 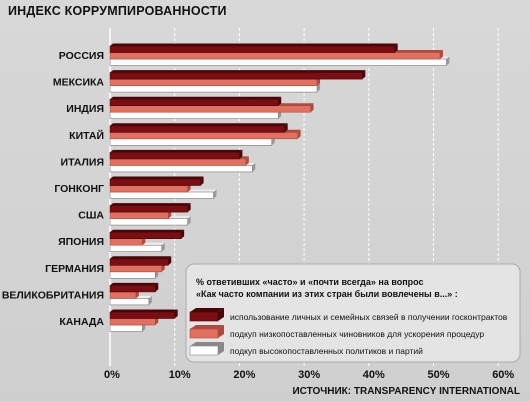 What do you see at coordinates (81, 242) in the screenshot?
I see `category-label: ЯПОНИЯ` at bounding box center [81, 242].